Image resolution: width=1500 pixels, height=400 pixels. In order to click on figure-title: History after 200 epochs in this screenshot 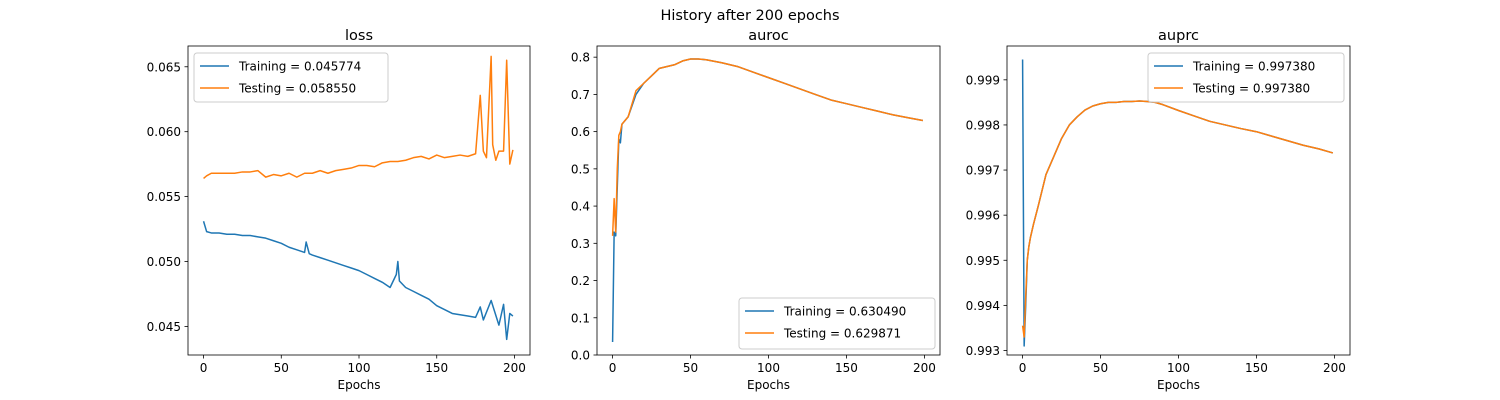, I will do `click(749, 16)`.